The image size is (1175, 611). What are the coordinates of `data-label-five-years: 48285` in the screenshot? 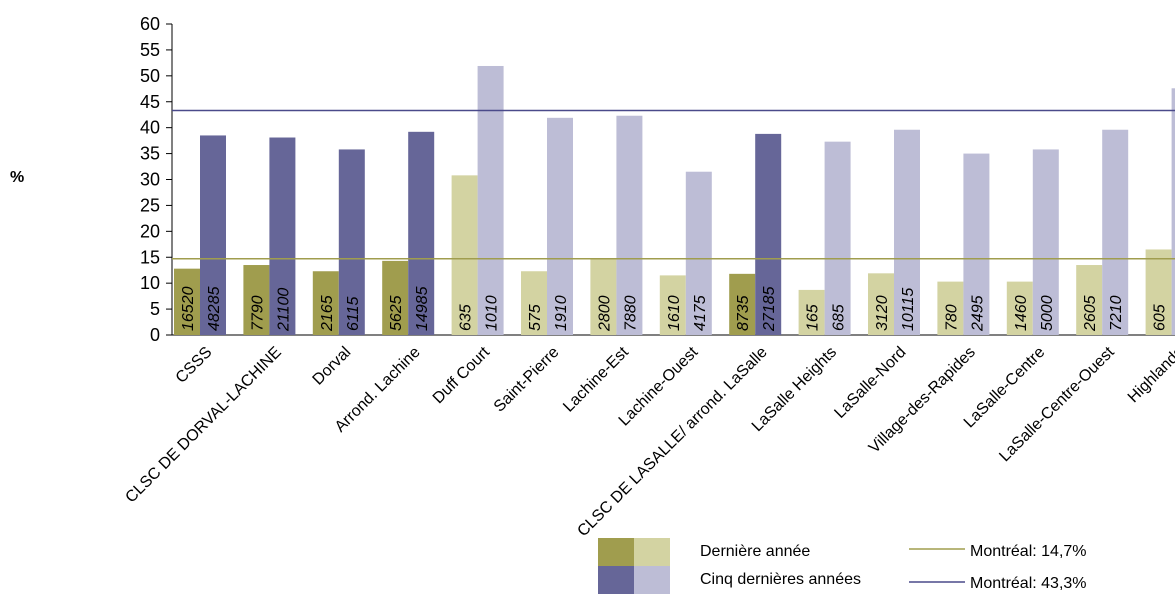 It's located at (214, 308).